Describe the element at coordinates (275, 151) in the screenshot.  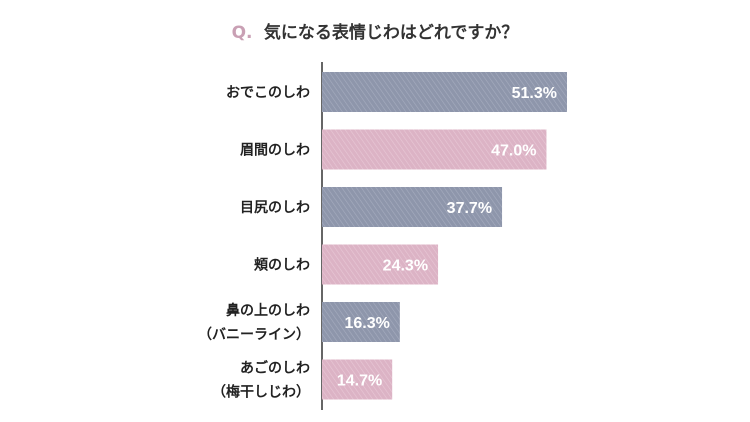
I see `category-label-1: 眉間のしわ` at that location.